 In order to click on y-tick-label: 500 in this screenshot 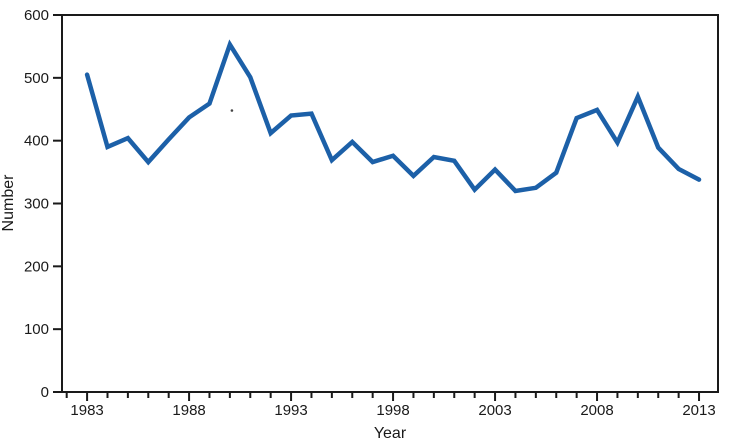, I will do `click(36, 78)`.